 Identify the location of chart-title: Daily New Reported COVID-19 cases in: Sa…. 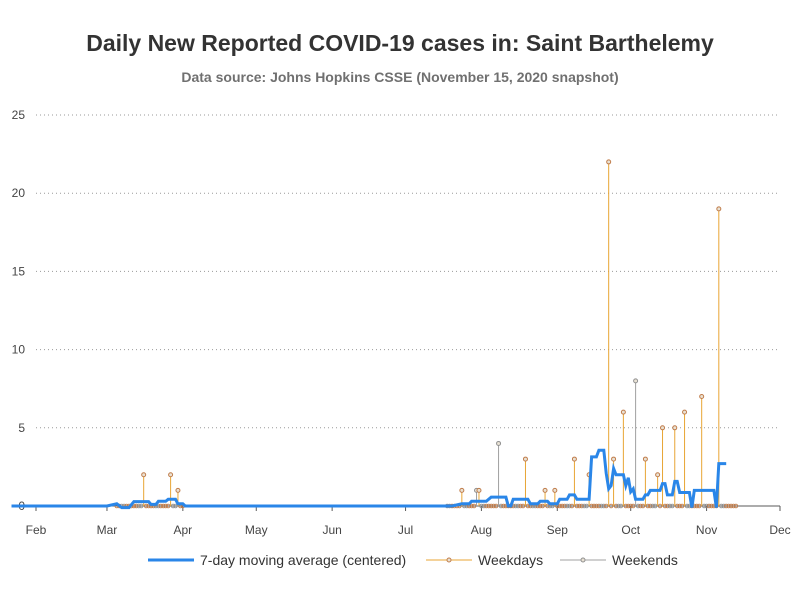
(400, 43).